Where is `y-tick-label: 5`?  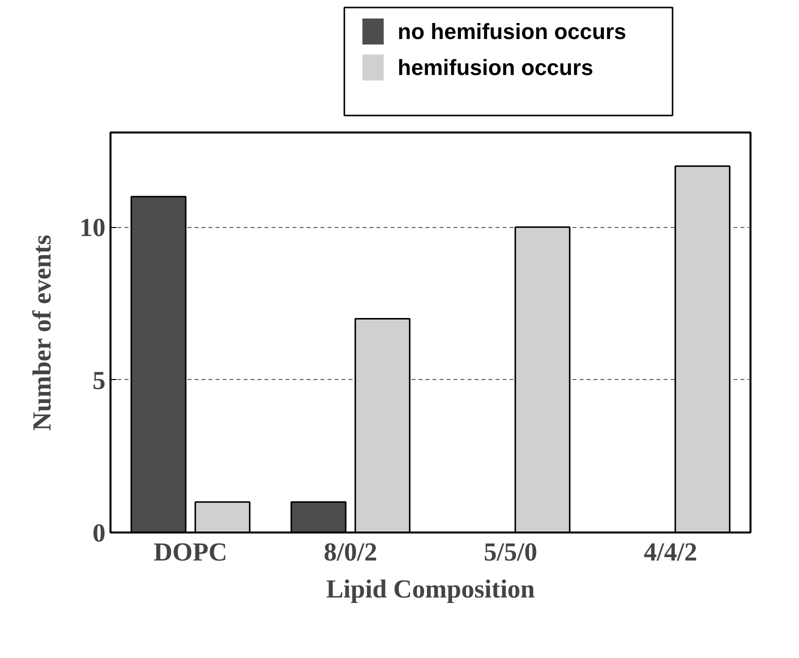 y-tick-label: 5 is located at coordinates (99, 380).